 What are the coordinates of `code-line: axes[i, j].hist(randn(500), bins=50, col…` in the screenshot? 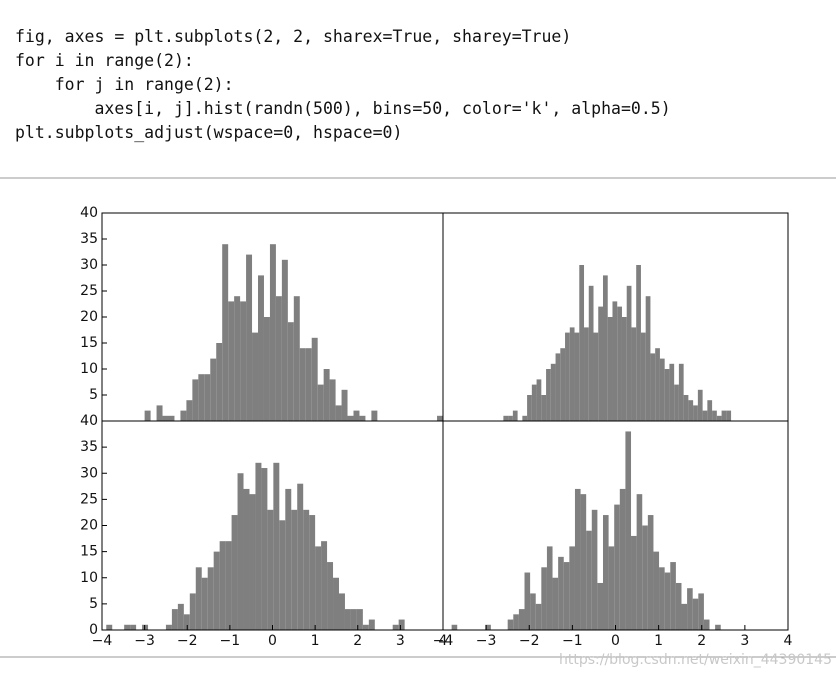 It's located at (343, 108).